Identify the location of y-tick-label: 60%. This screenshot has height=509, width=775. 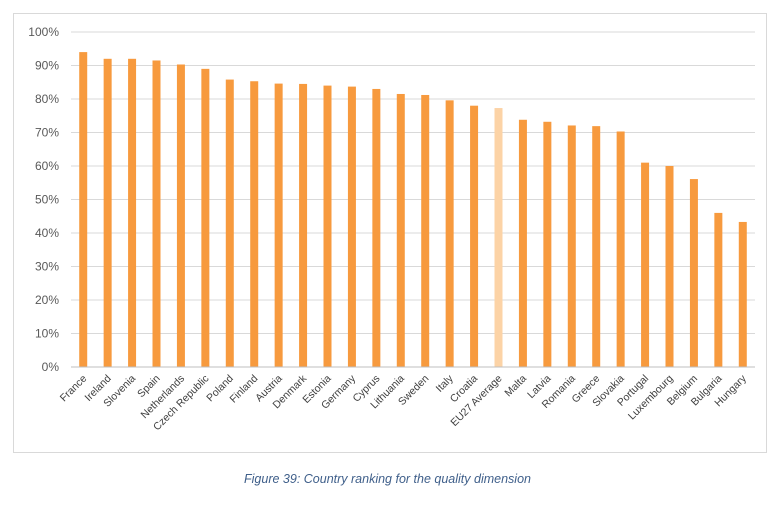
(47, 166).